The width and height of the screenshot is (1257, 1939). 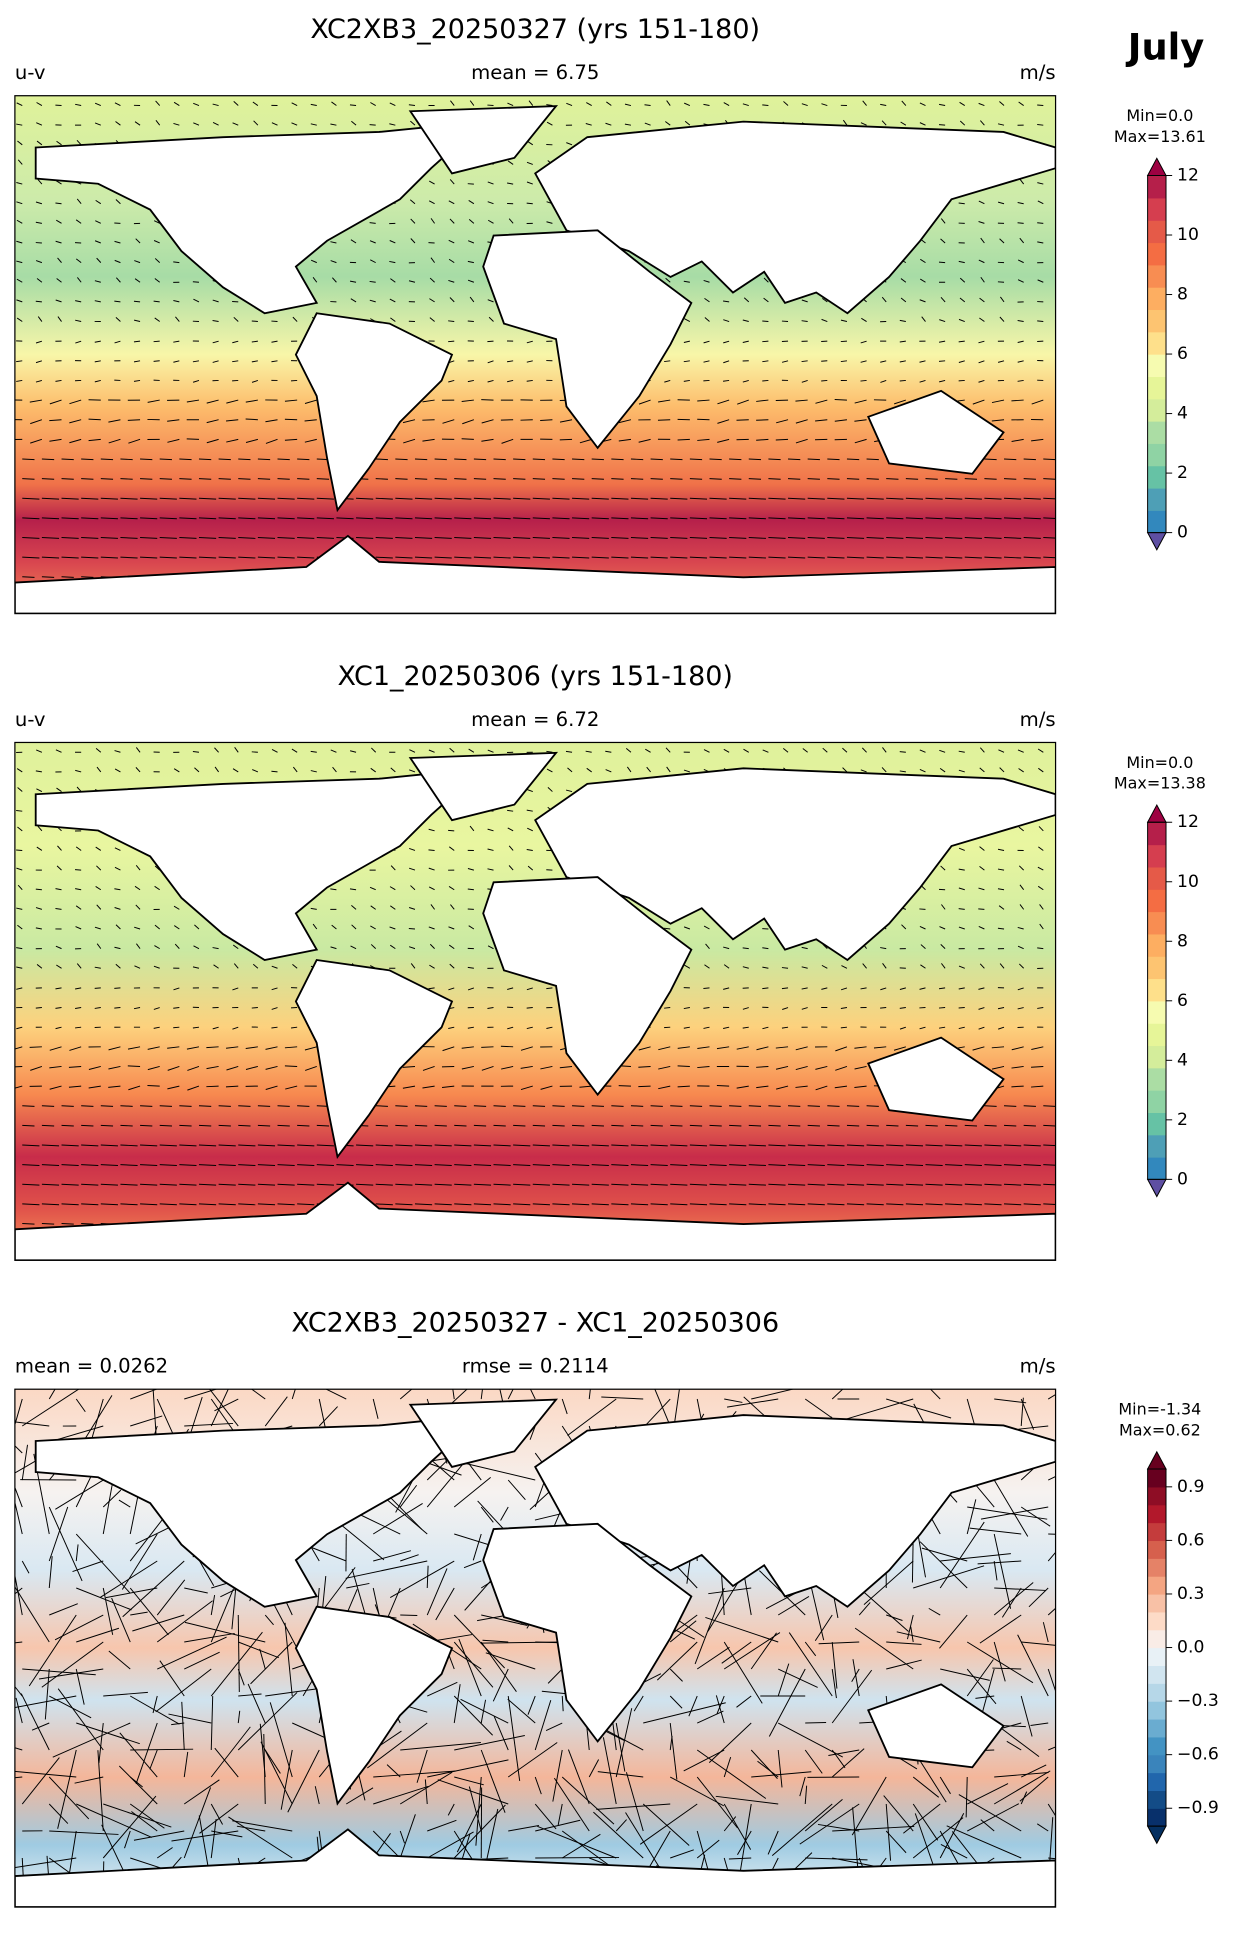 I want to click on land, so click(x=936, y=1079).